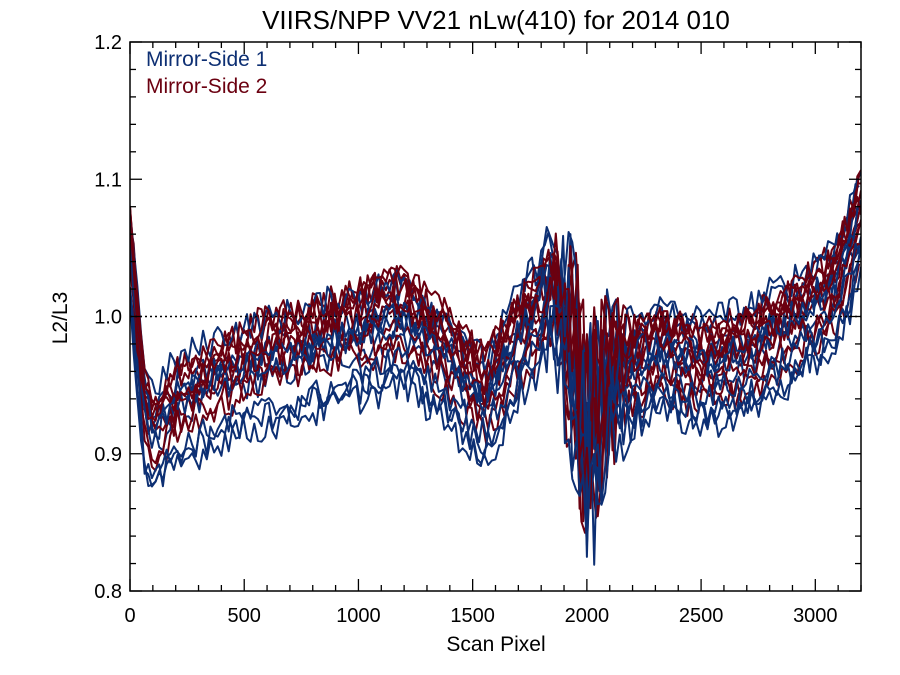 The image size is (900, 675). Describe the element at coordinates (108, 592) in the screenshot. I see `y-tick-label: 0.8` at that location.